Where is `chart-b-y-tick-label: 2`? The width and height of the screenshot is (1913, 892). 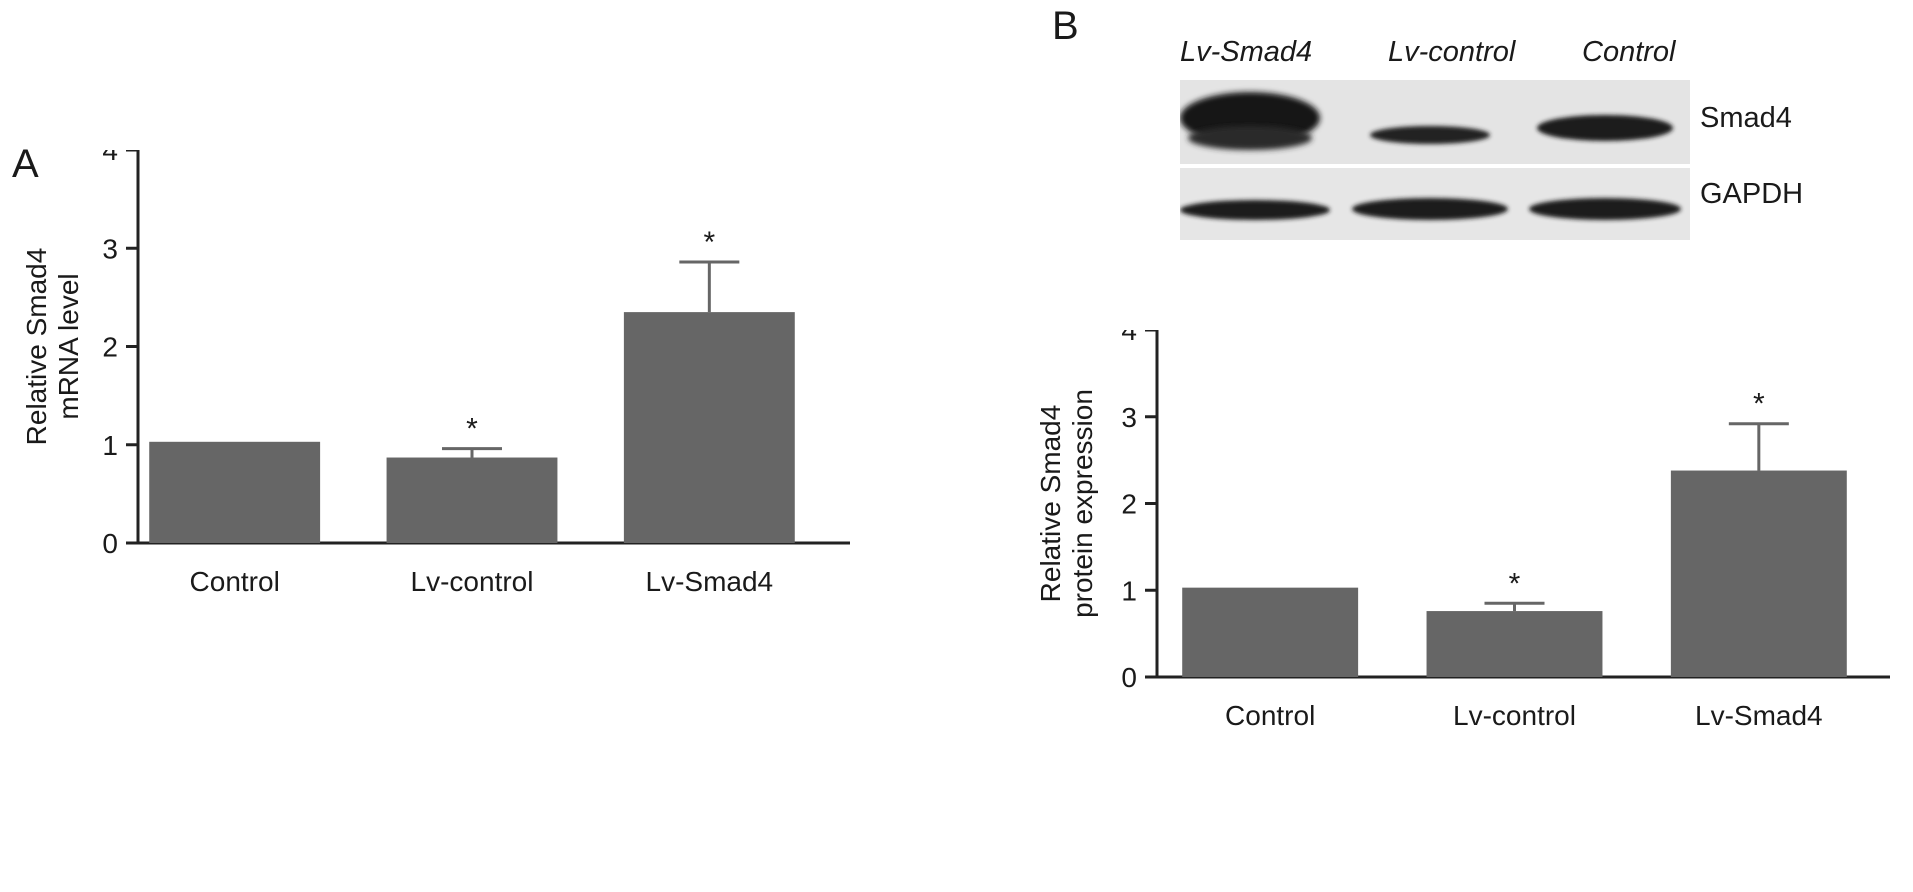
chart-b-y-tick-label: 2 is located at coordinates (1129, 504).